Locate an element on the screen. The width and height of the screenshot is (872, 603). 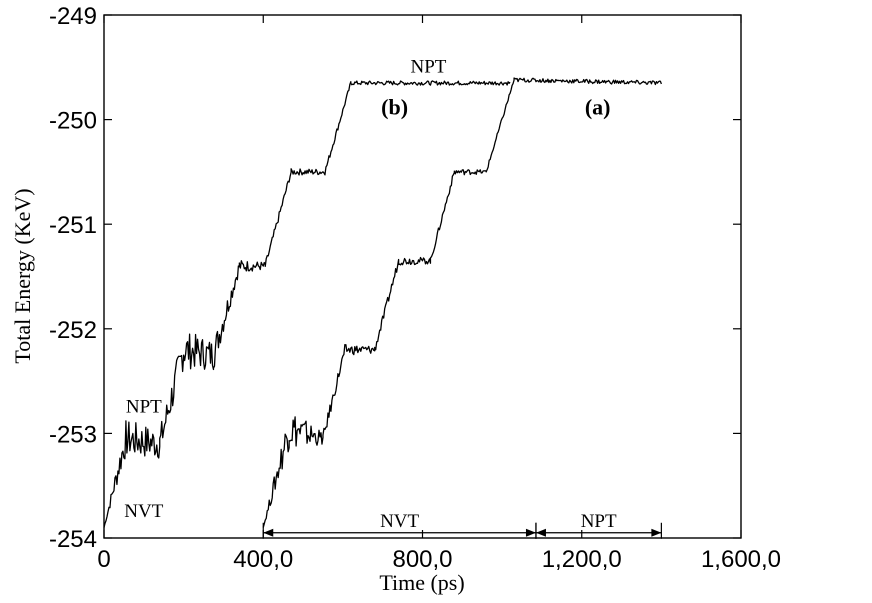
y-tick-label: -253 is located at coordinates (73, 434).